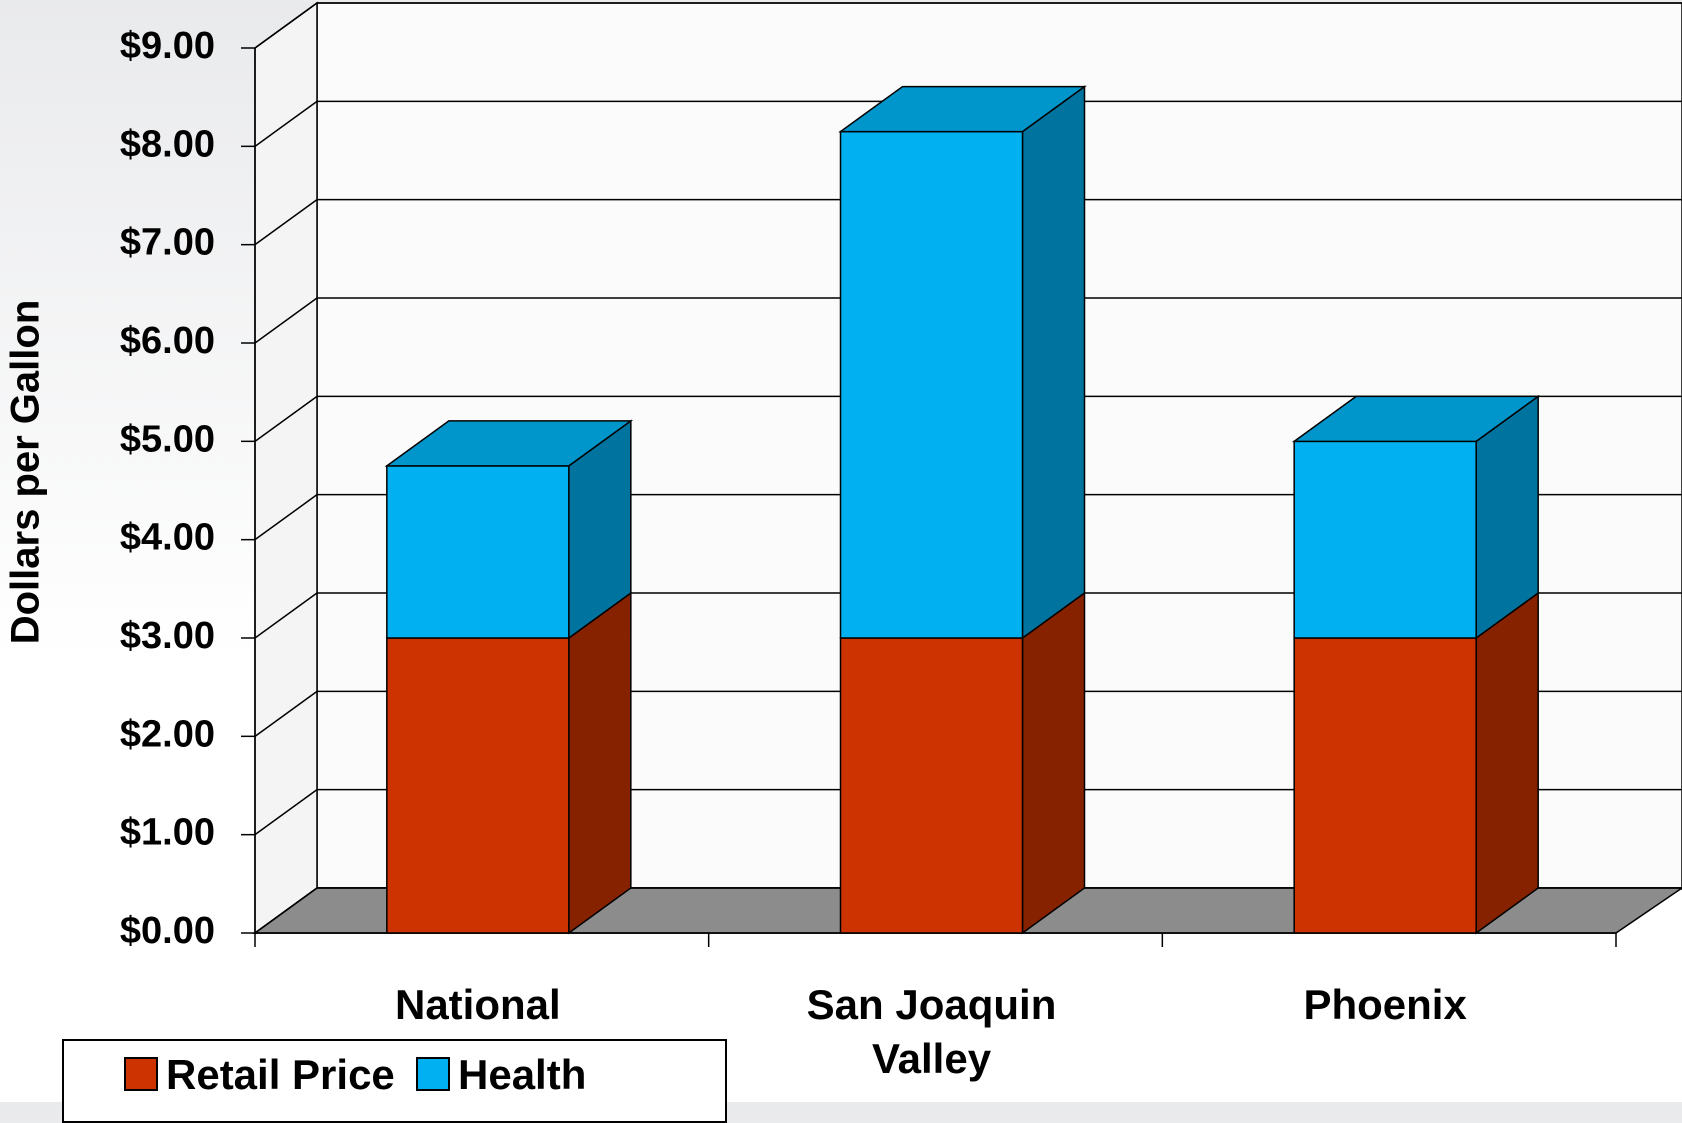 The height and width of the screenshot is (1123, 1682). What do you see at coordinates (286, 468) in the screenshot?
I see `side-wall` at bounding box center [286, 468].